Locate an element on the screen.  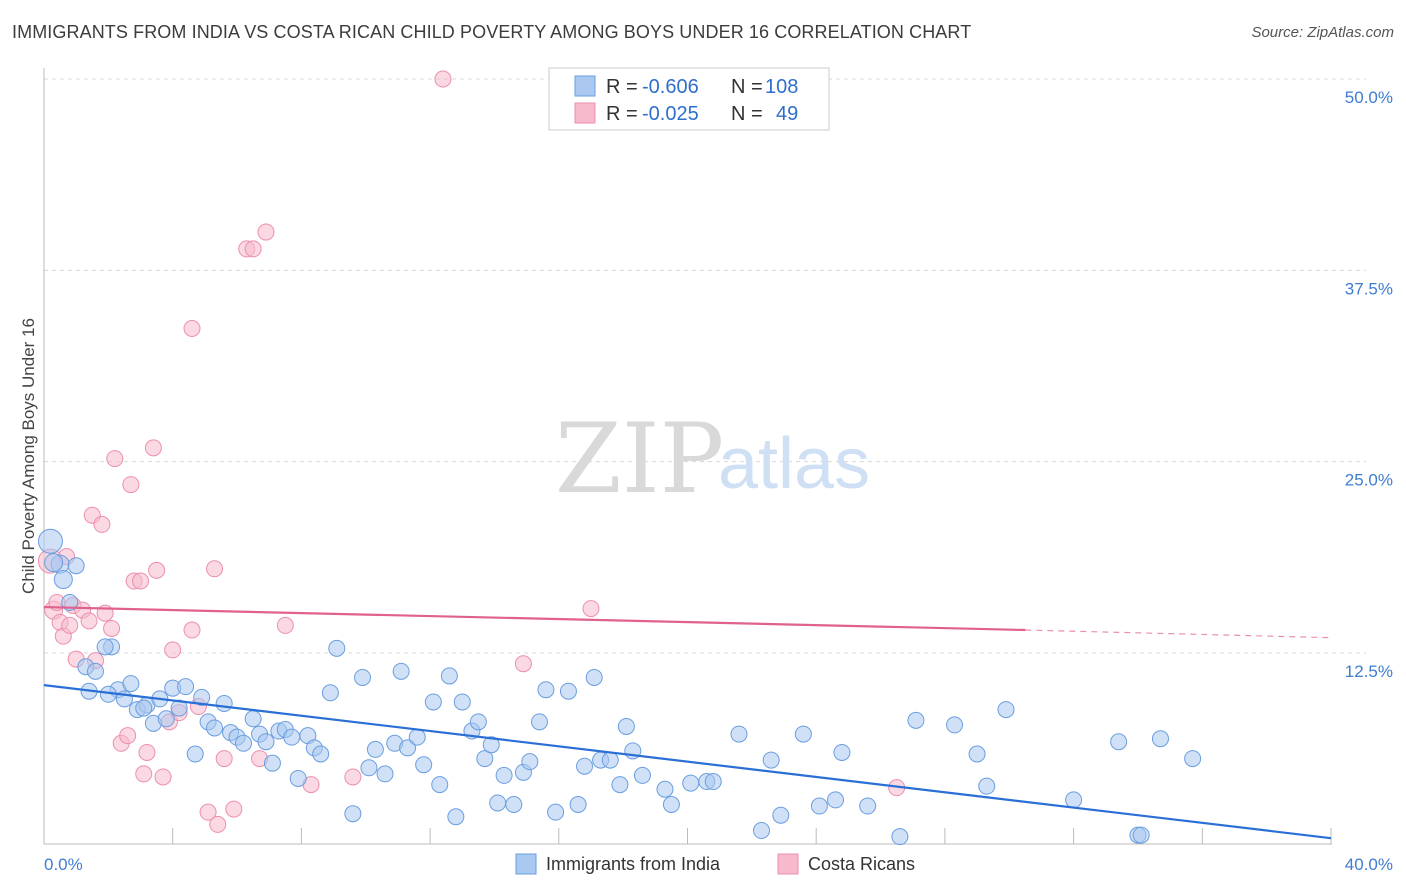
watermark-atlas: atlas is located at coordinates (794, 464).